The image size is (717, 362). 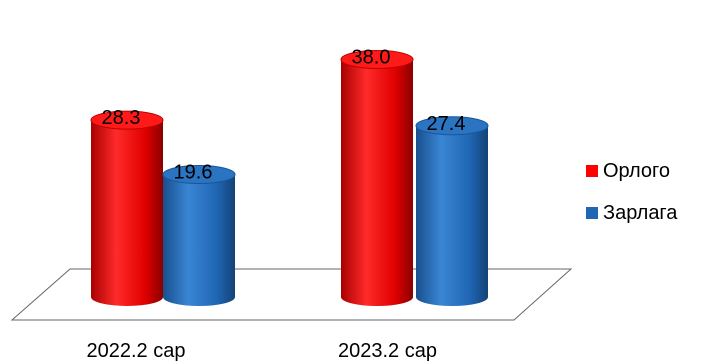 I want to click on x-tick-label-1: 2022.2 сар, so click(x=136, y=351).